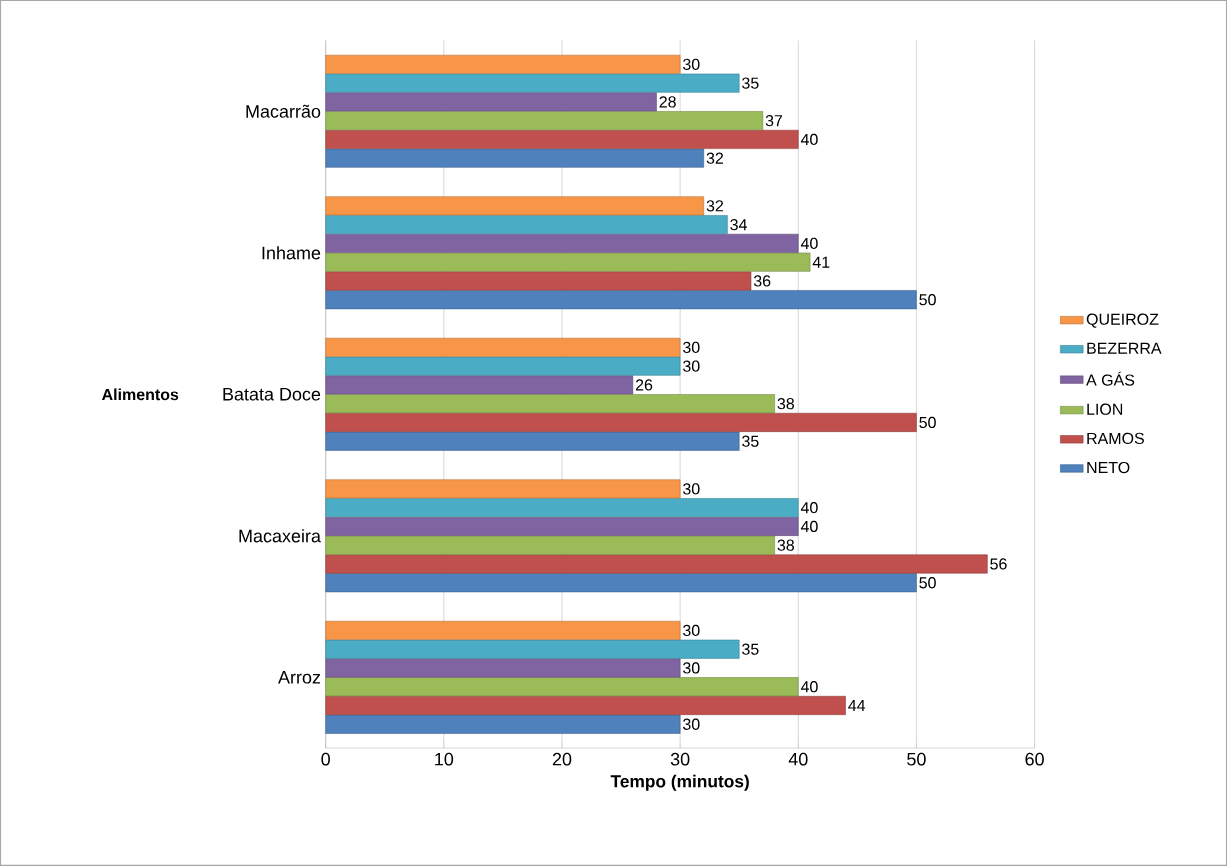 The height and width of the screenshot is (866, 1227). What do you see at coordinates (1124, 348) in the screenshot?
I see `legend-label: BEZERRA` at bounding box center [1124, 348].